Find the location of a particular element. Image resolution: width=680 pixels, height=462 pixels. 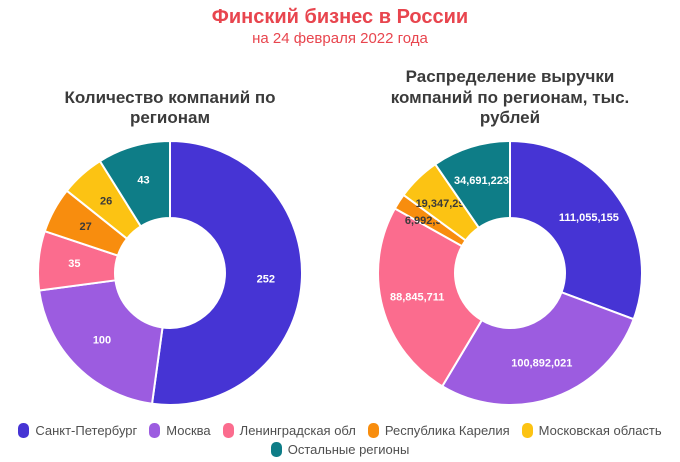

slice-value-label: 111,055,155 is located at coordinates (589, 218).